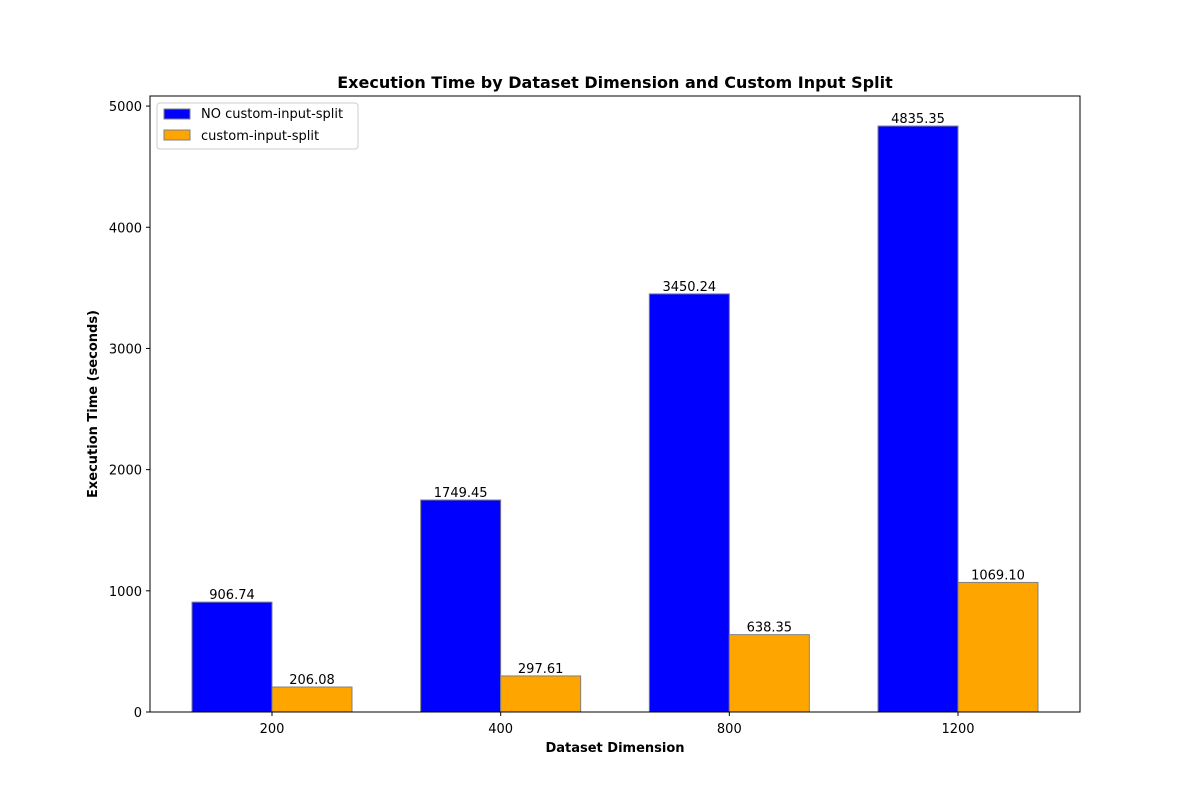 The image size is (1200, 804). I want to click on x-axis-label: Dataset Dimension, so click(614, 748).